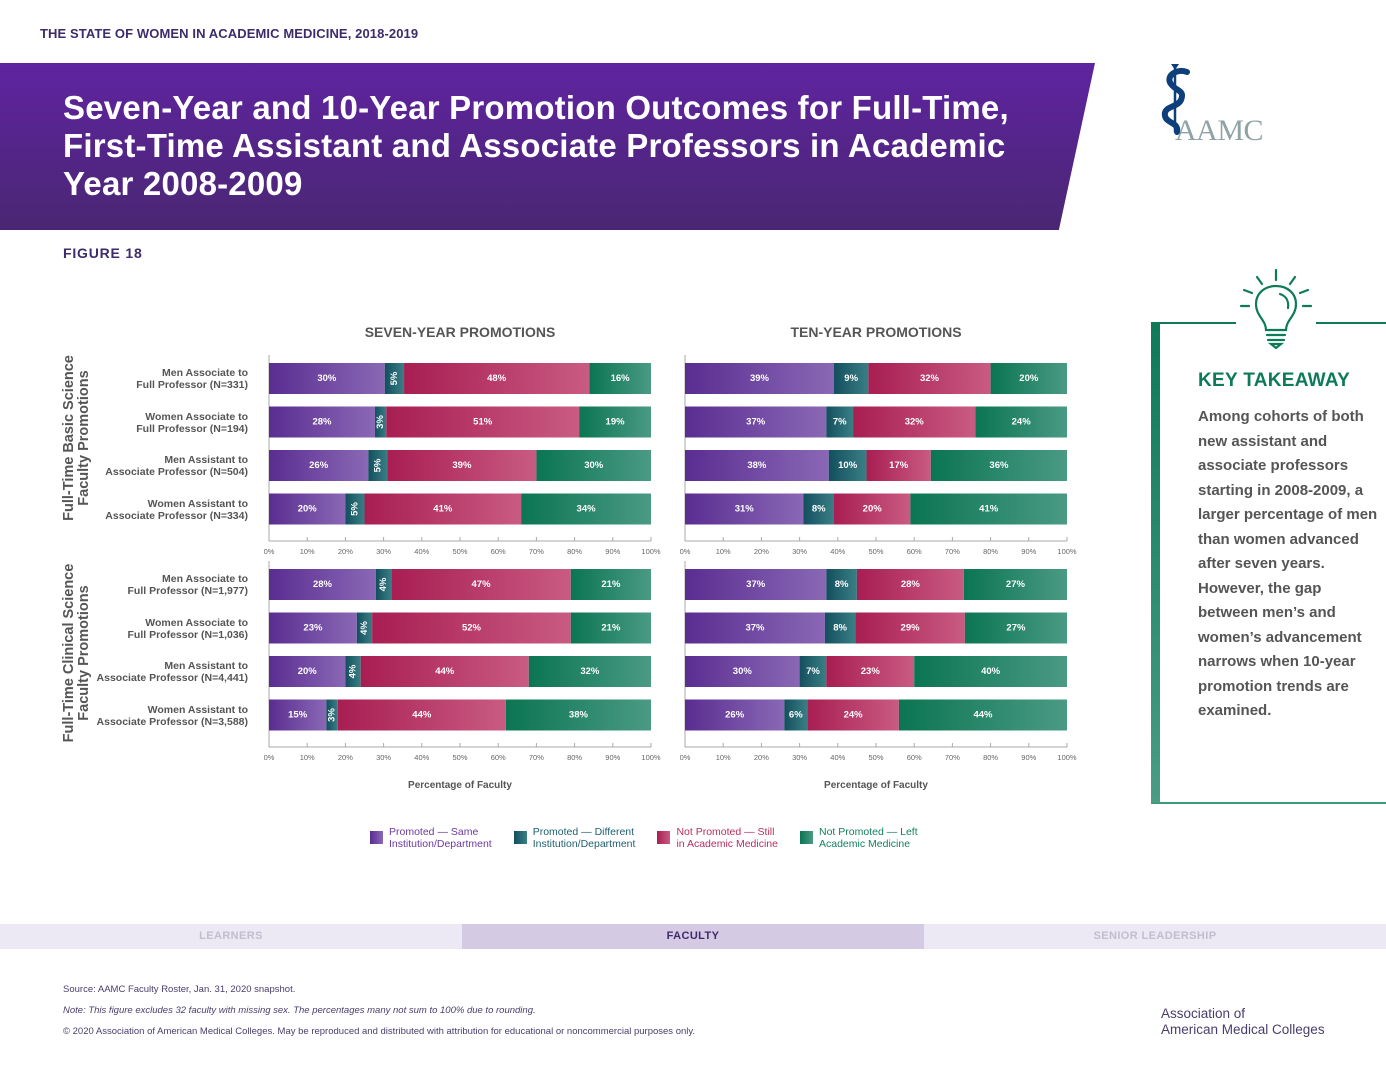 The height and width of the screenshot is (1071, 1386). What do you see at coordinates (579, 715) in the screenshot?
I see `data-label: 38%` at bounding box center [579, 715].